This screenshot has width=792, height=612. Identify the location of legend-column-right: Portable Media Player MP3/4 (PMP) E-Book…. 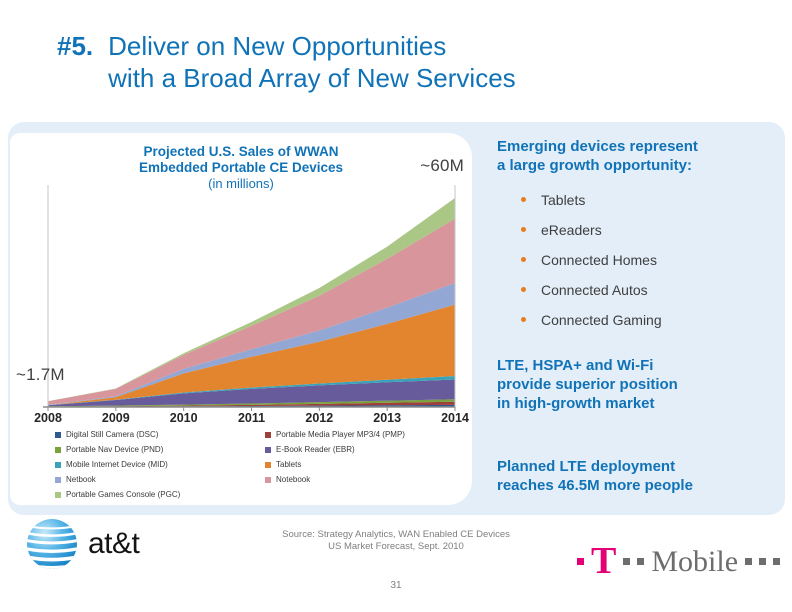
(335, 464).